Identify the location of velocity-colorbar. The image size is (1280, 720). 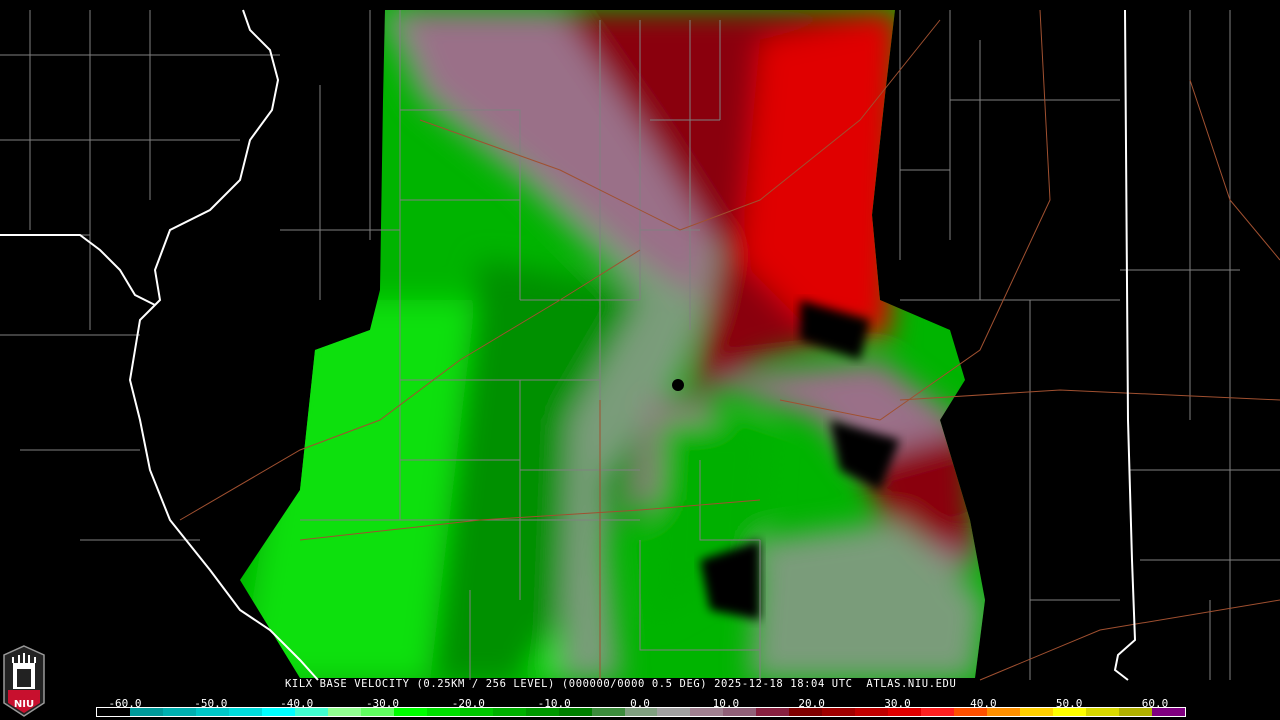
(641, 712).